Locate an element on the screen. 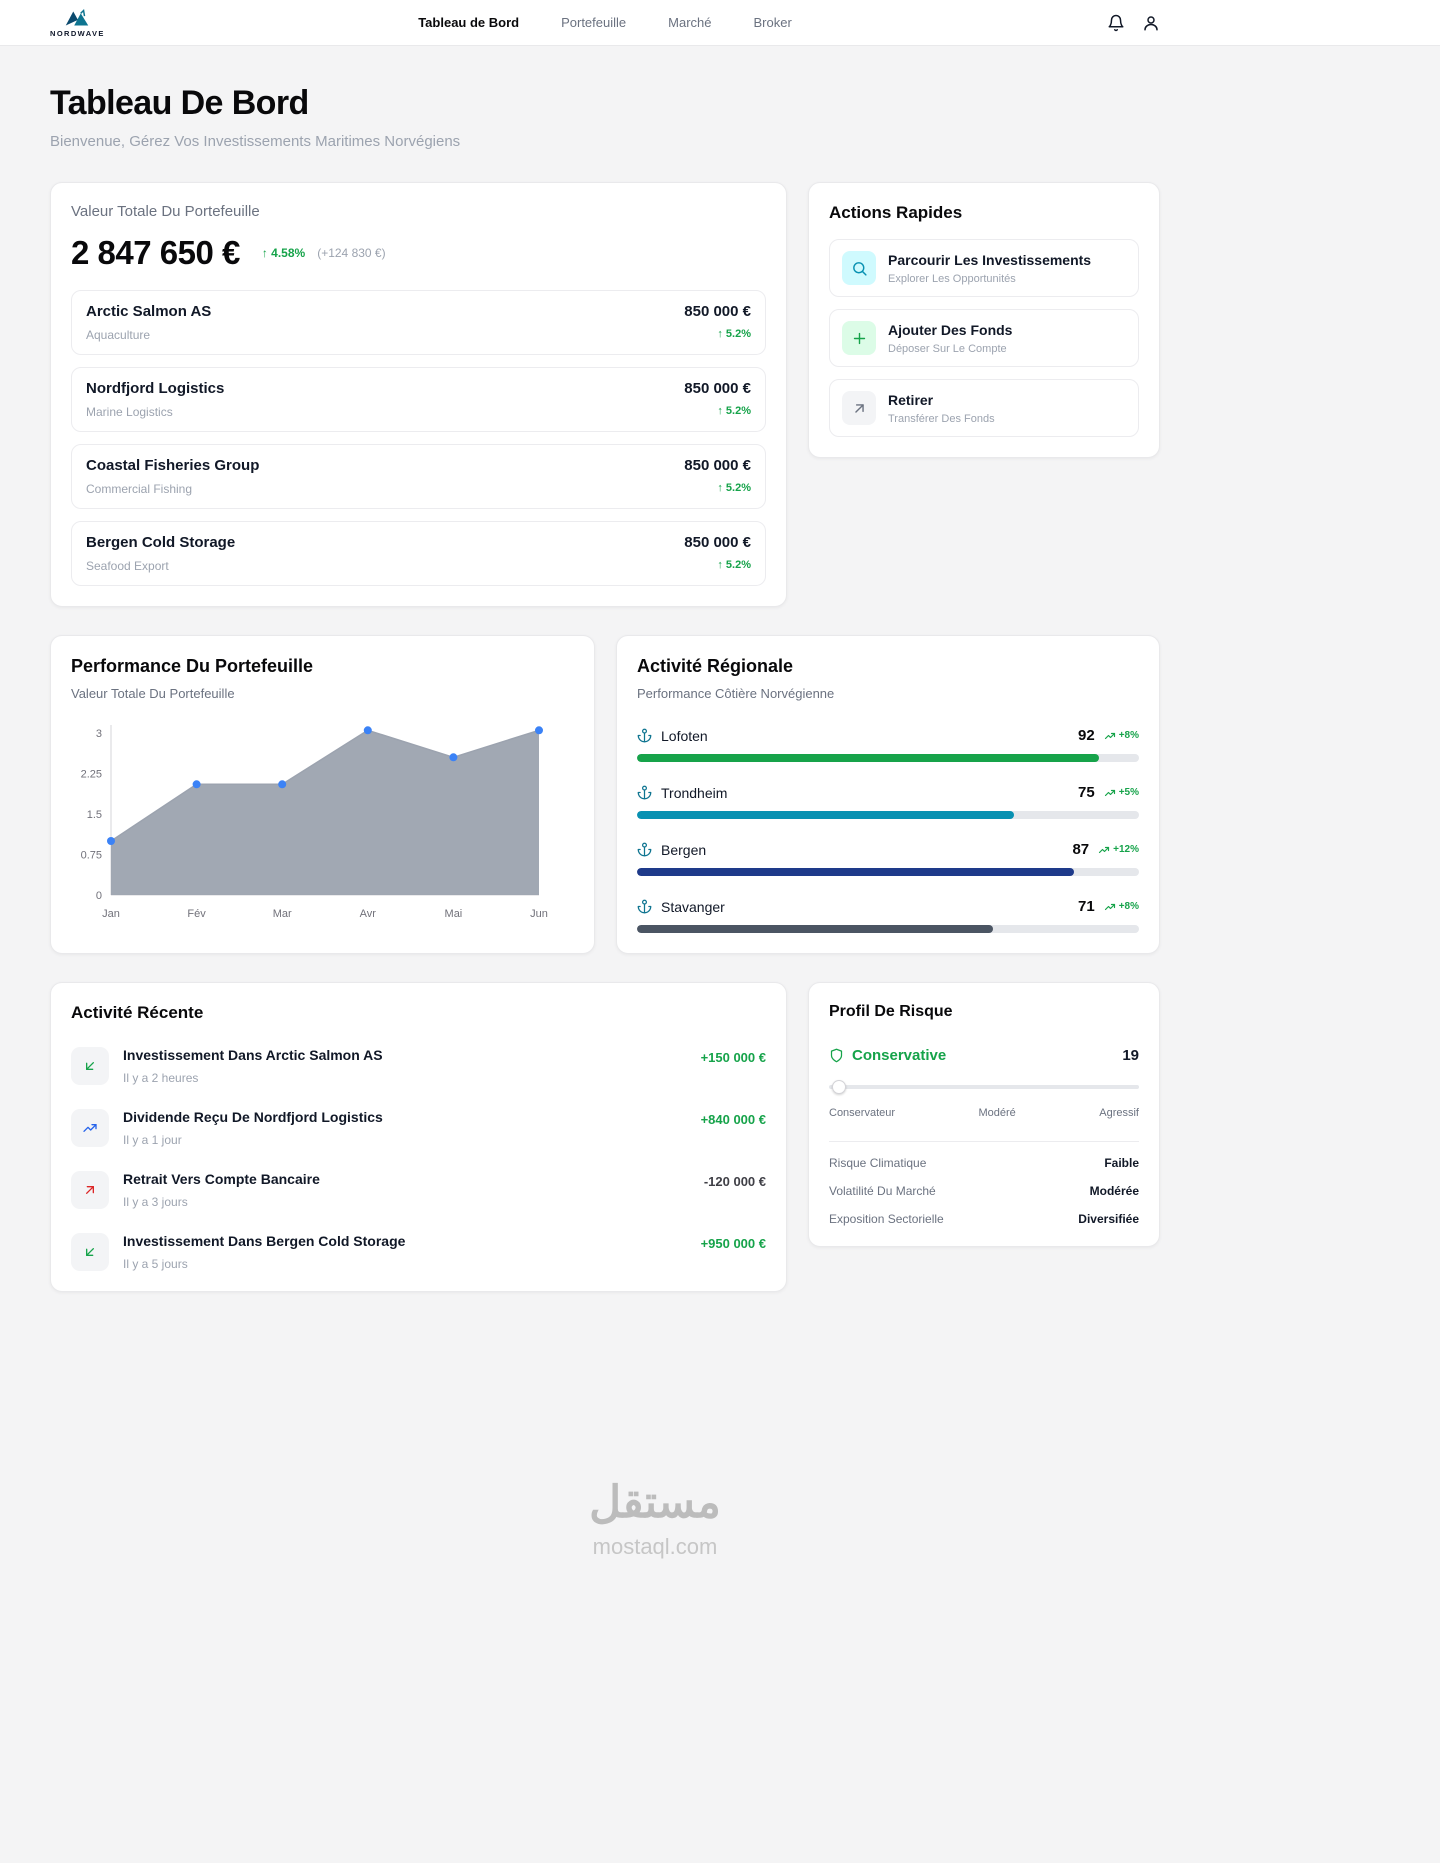 The image size is (1440, 1863). nav-marche: Marché is located at coordinates (690, 22).